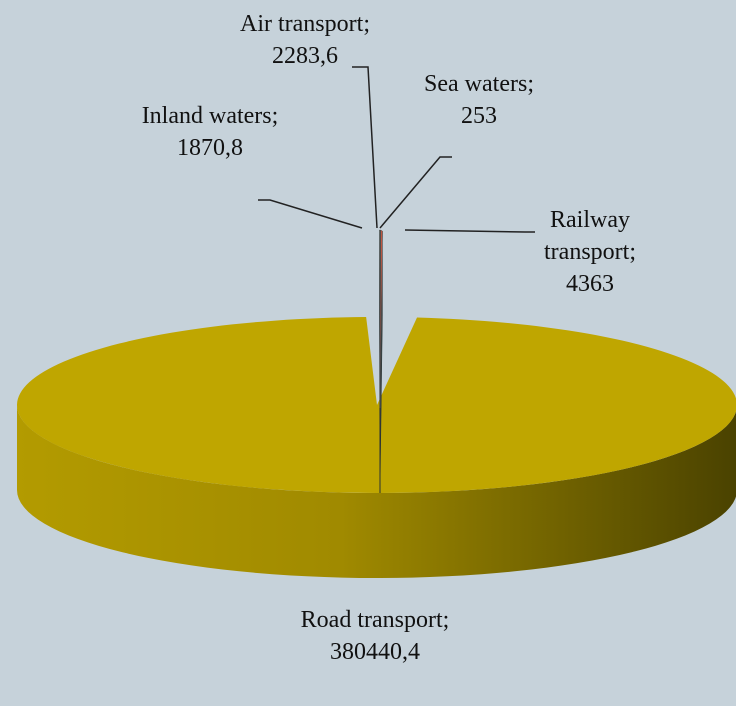  What do you see at coordinates (479, 116) in the screenshot?
I see `value-label: 253` at bounding box center [479, 116].